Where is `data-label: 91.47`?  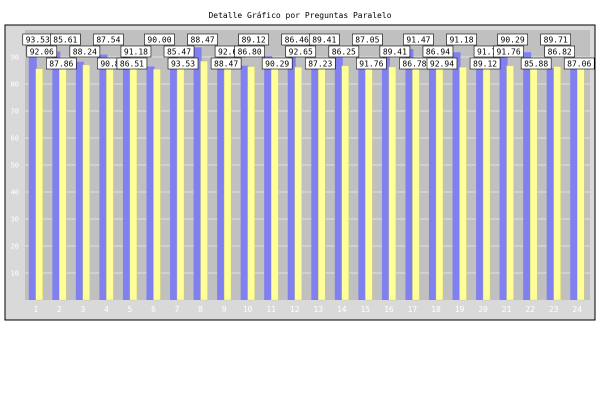 data-label: 91.47 is located at coordinates (418, 40).